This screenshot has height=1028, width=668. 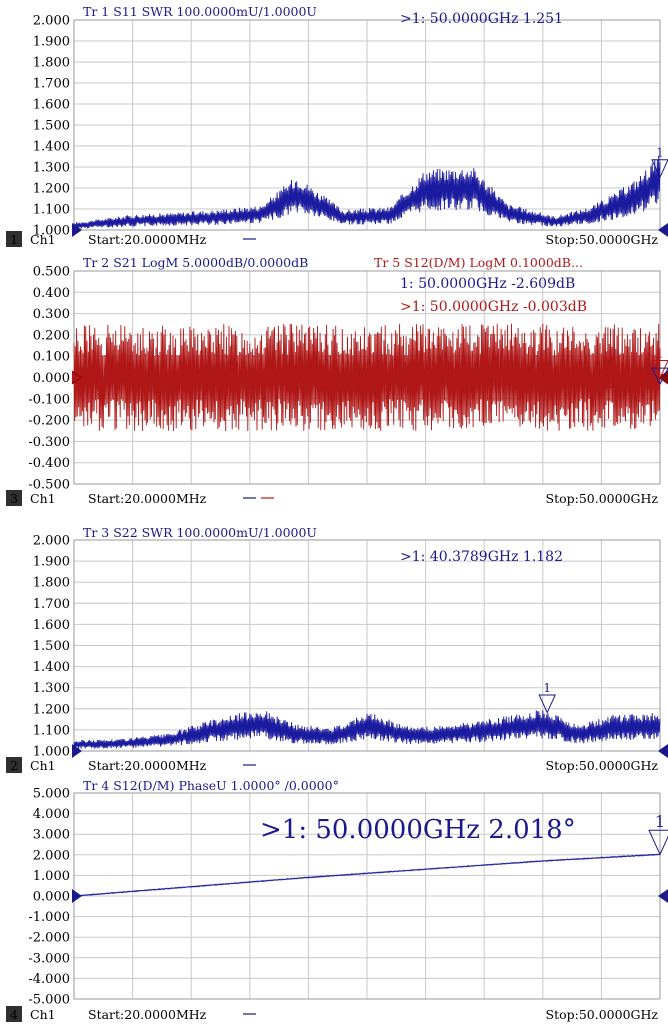 I want to click on y-tick-label: 0.200, so click(x=51, y=335).